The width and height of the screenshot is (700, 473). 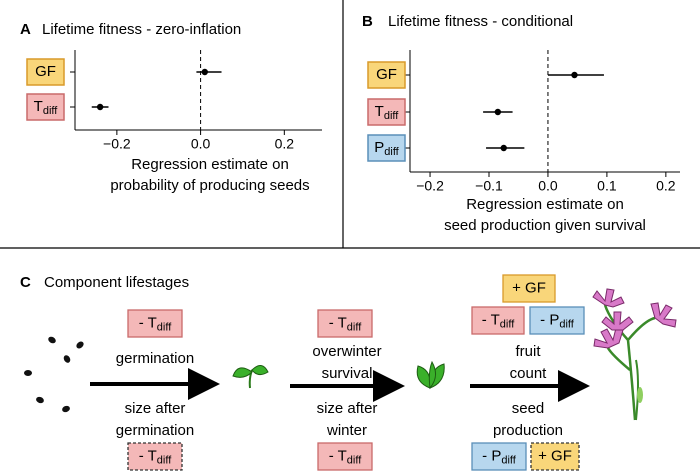 I want to click on stage-label: survival, so click(x=347, y=373).